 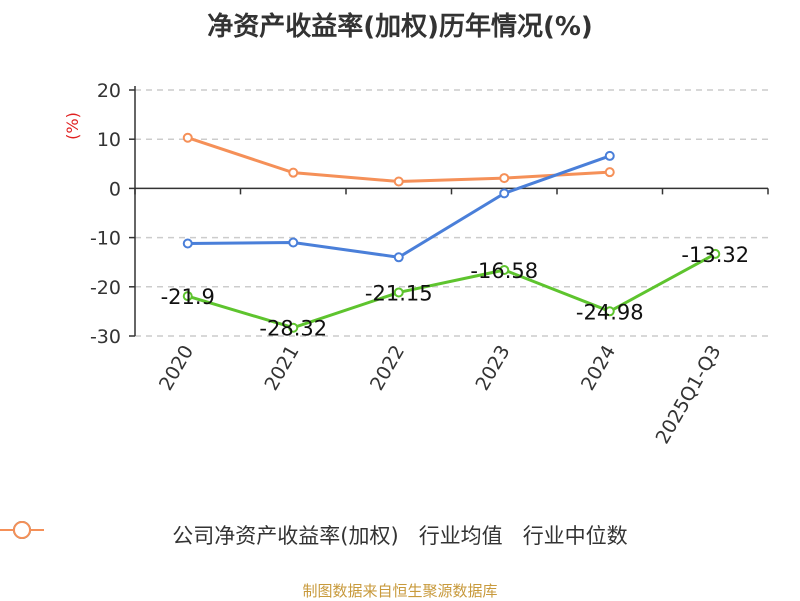 What do you see at coordinates (176, 368) in the screenshot?
I see `x-tick-label: 2020` at bounding box center [176, 368].